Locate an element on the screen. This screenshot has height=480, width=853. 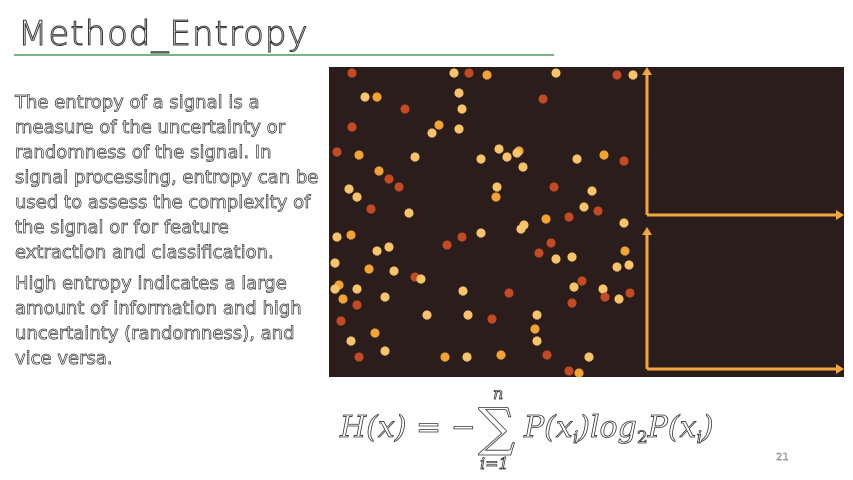
arrow-head-bottom-y is located at coordinates (647, 231).